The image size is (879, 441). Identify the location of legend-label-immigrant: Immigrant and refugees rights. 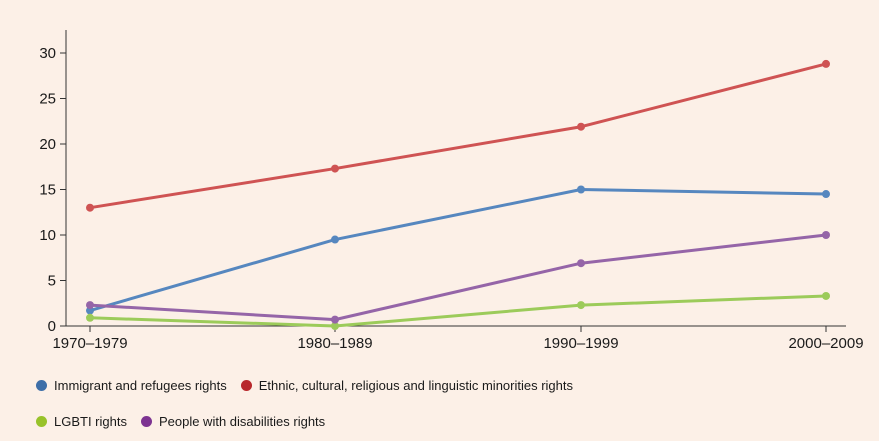
(140, 385).